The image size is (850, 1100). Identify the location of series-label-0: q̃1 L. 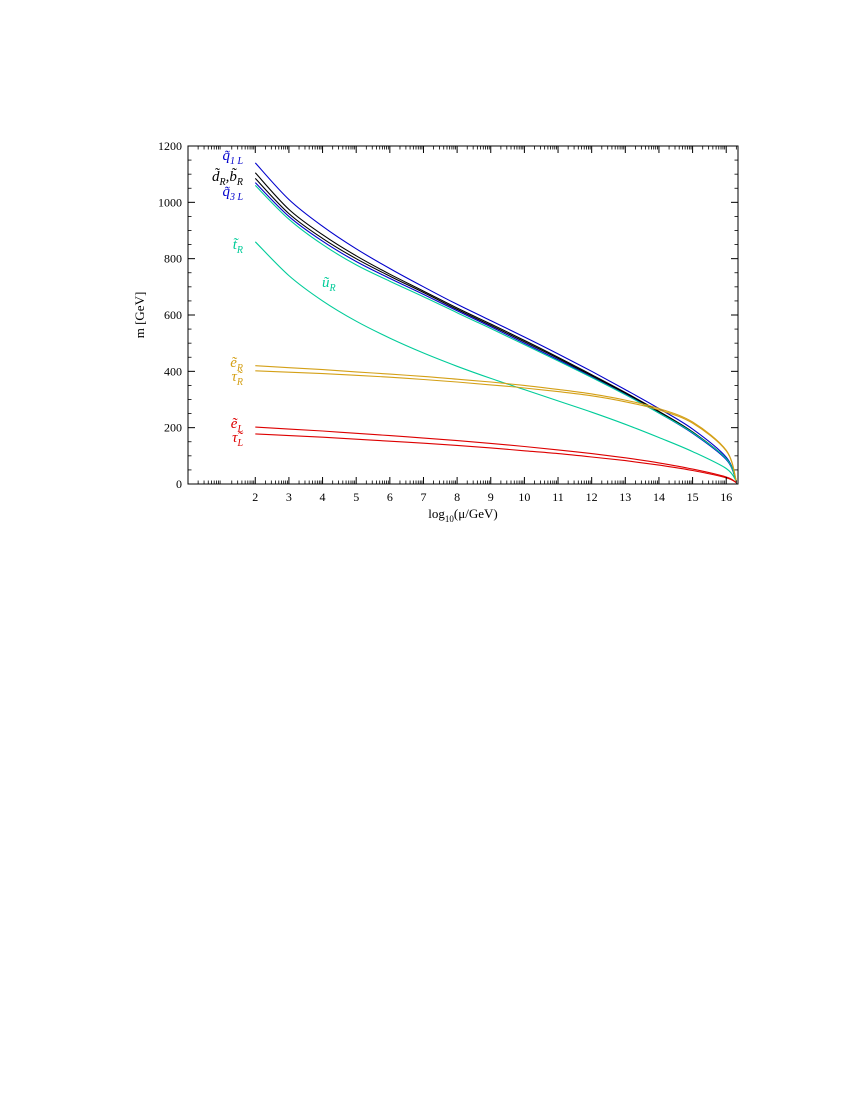
(232, 157).